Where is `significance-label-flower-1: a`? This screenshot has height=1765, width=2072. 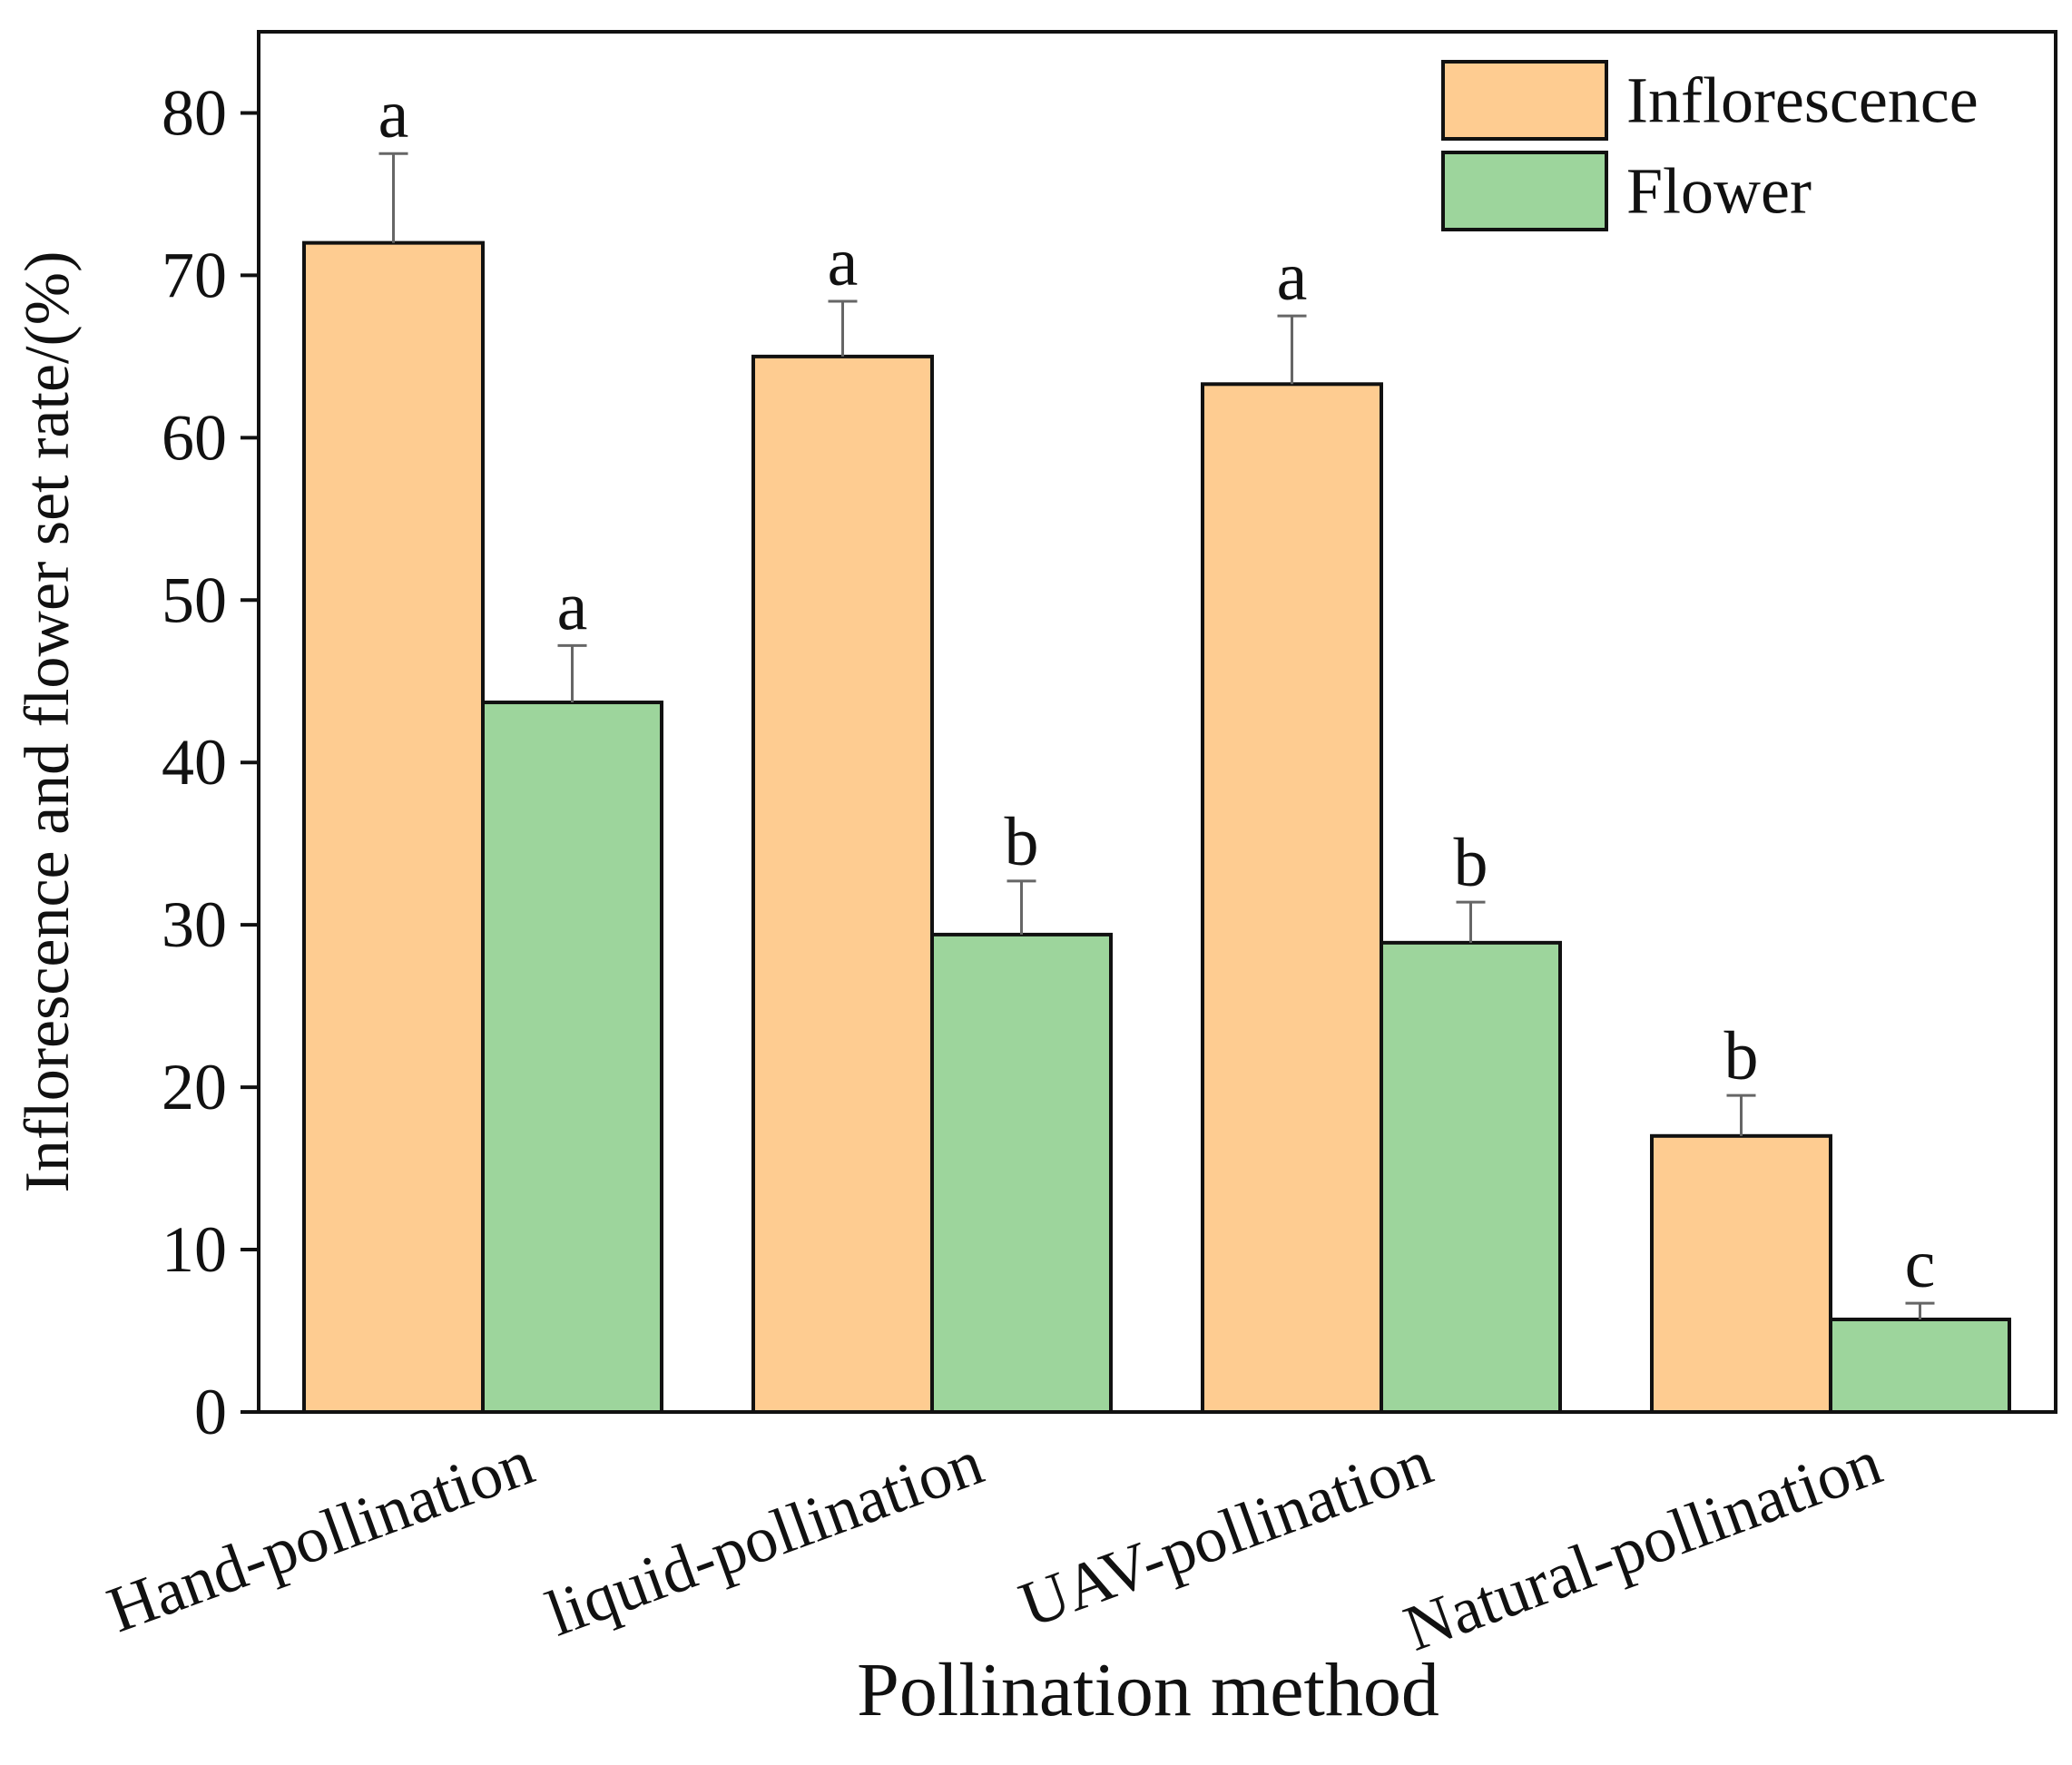
significance-label-flower-1: a is located at coordinates (572, 606).